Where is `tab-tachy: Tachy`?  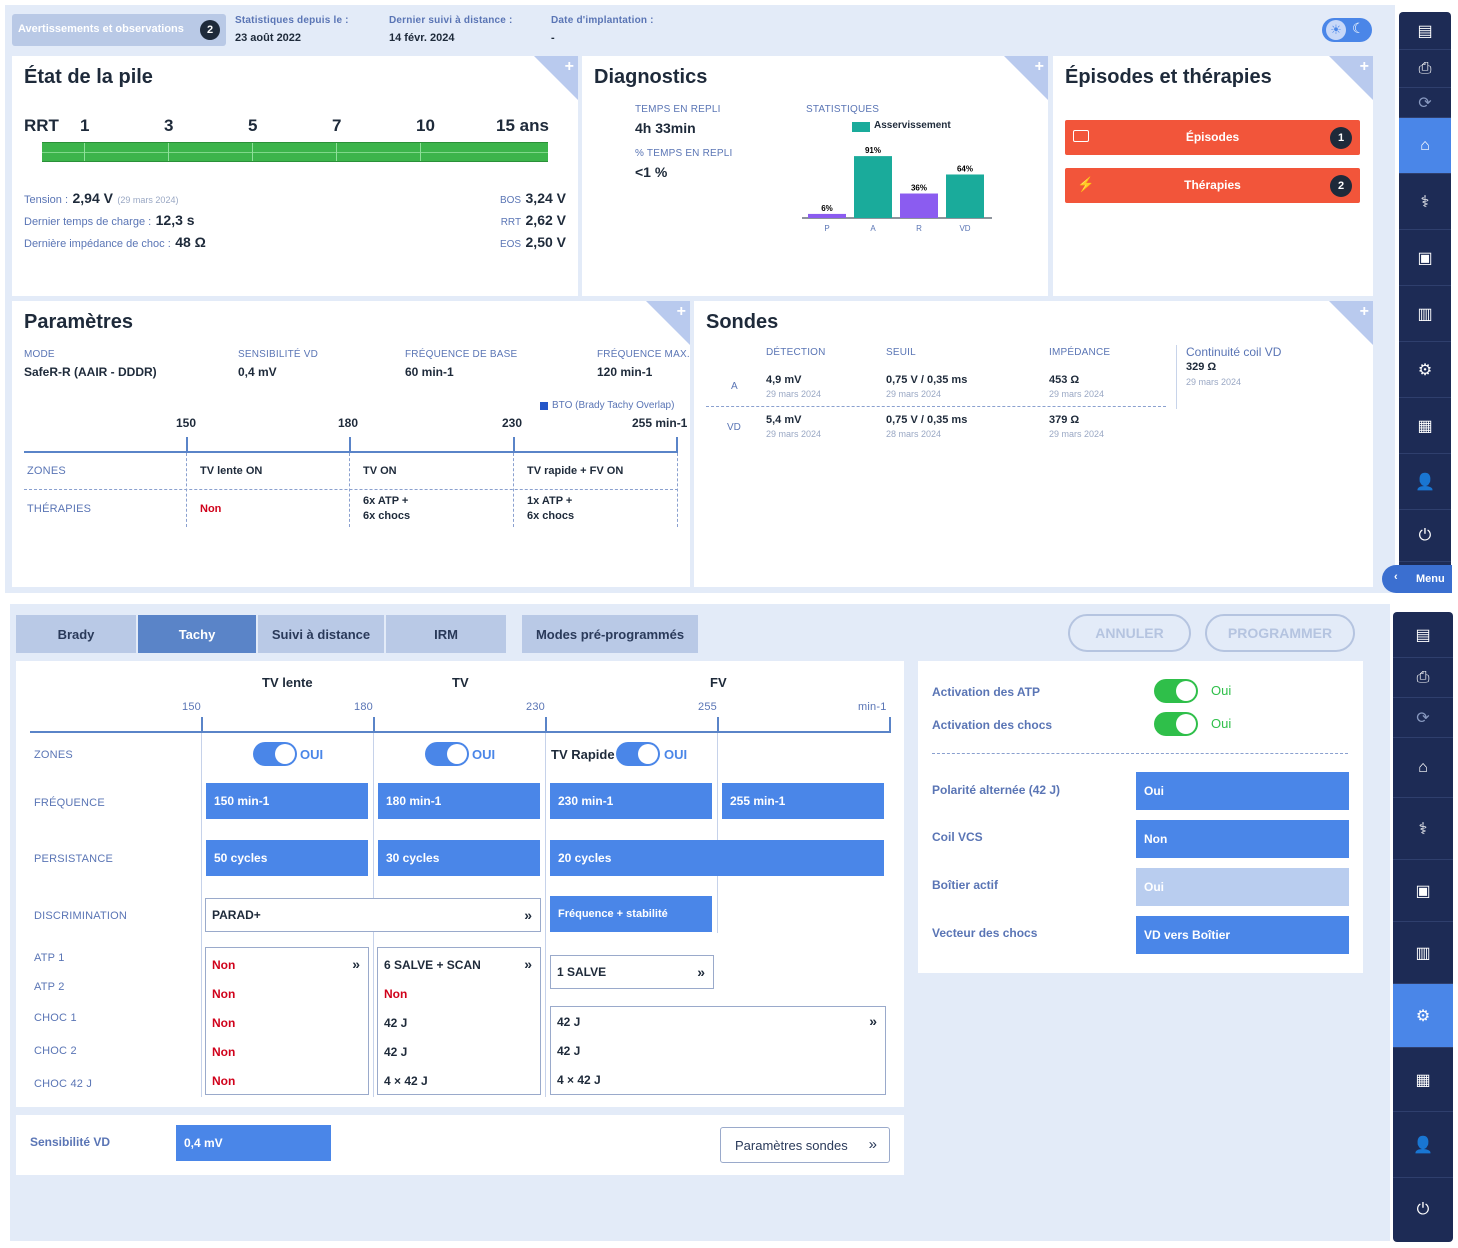
tab-tachy: Tachy is located at coordinates (197, 634).